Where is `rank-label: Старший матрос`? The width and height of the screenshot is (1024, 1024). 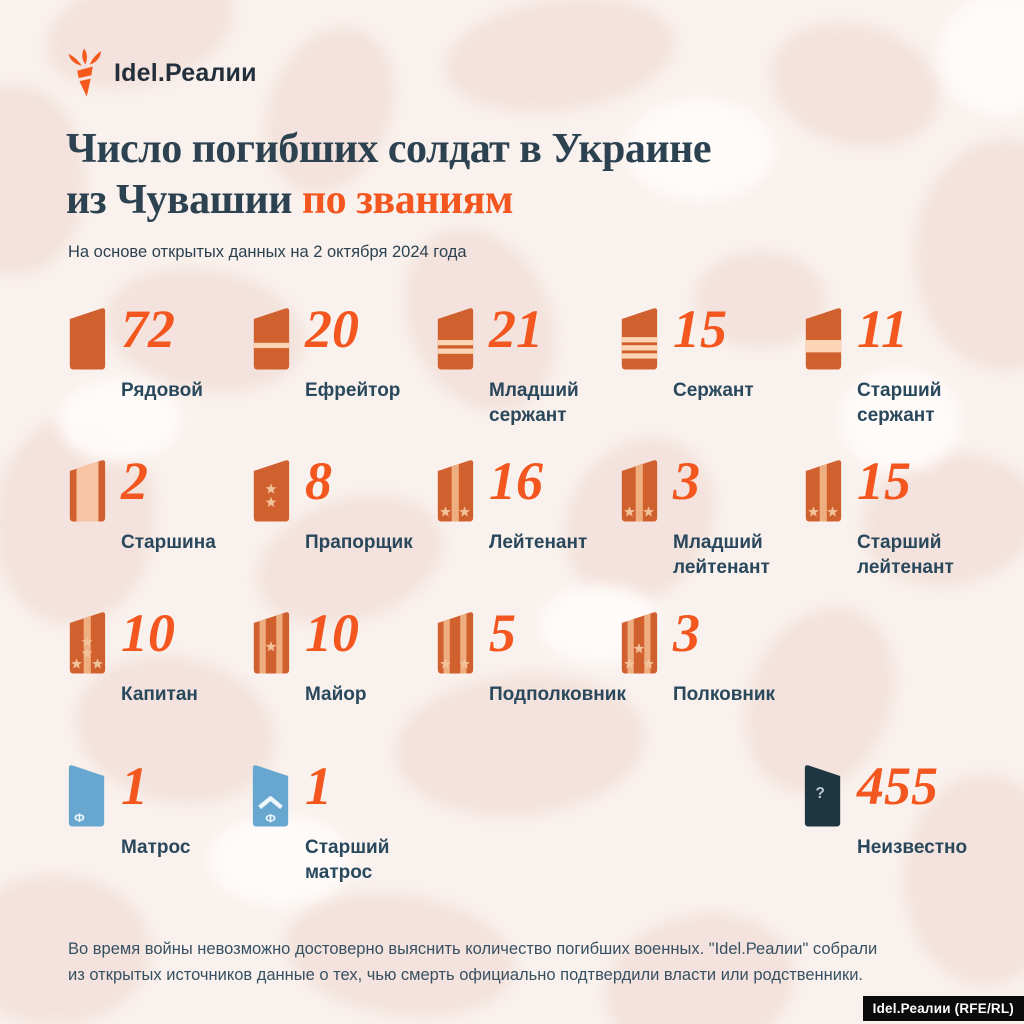
rank-label: Старший матрос is located at coordinates (347, 860).